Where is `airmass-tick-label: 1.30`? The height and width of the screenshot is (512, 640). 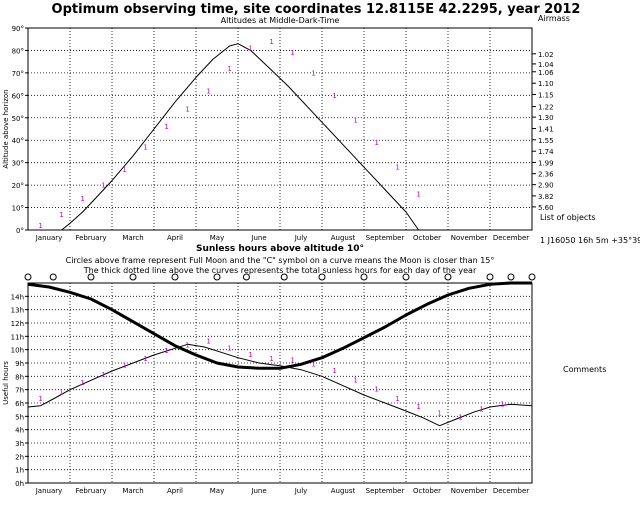 airmass-tick-label: 1.30 is located at coordinates (546, 118).